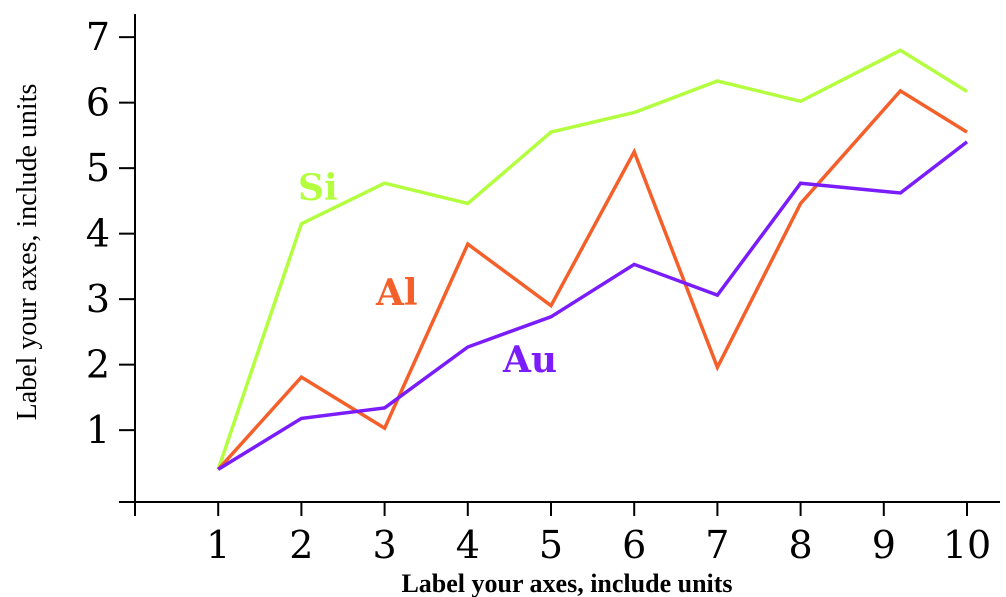  I want to click on y-tick-label: 4, so click(98, 234).